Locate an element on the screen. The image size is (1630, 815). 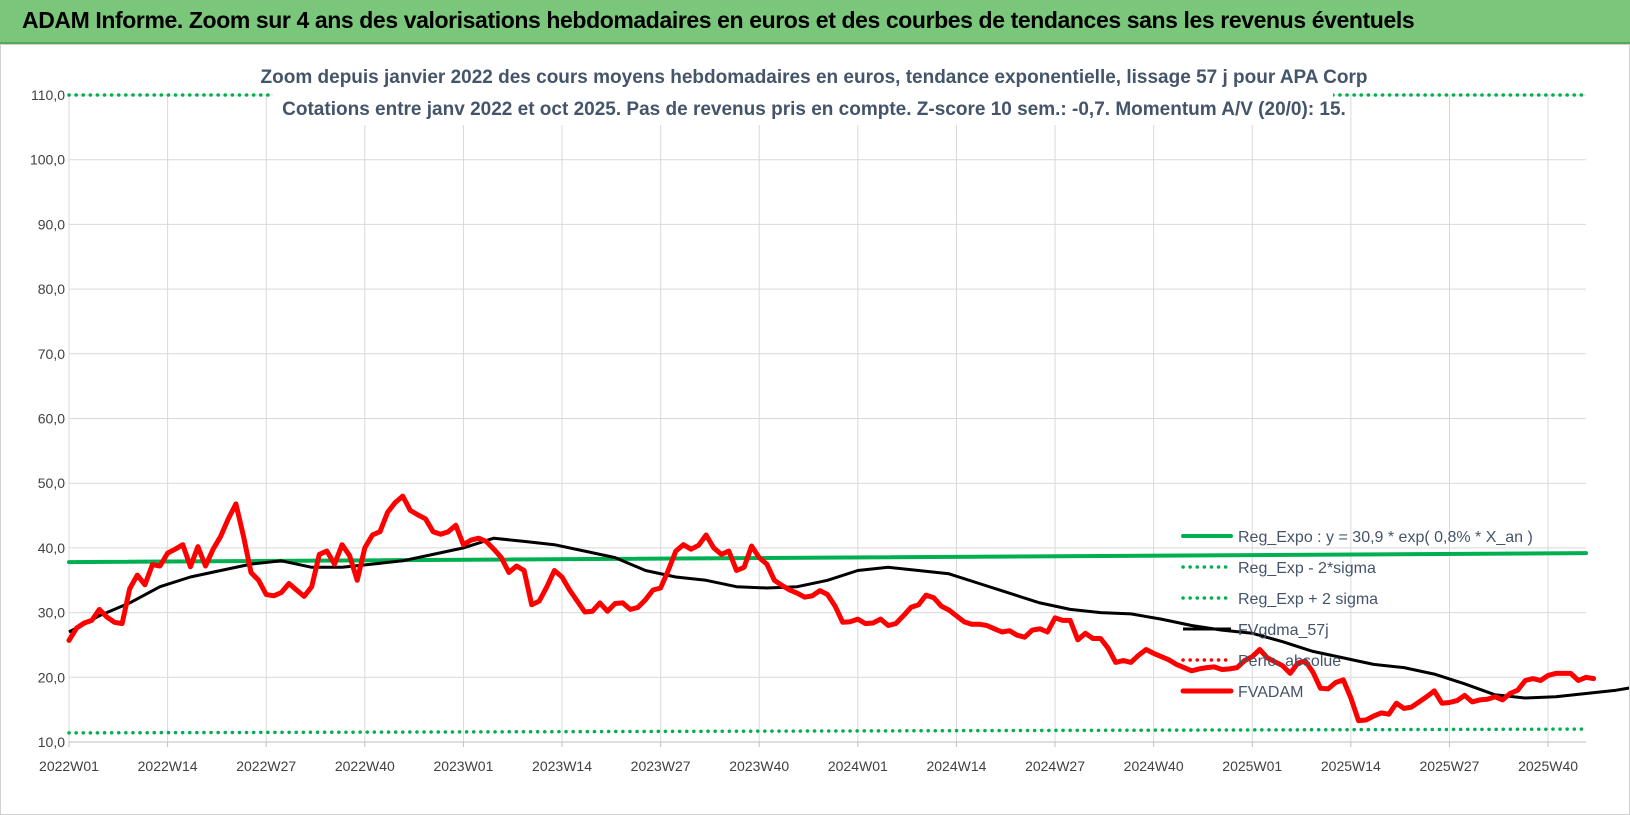
y-tick-label: 70,0 is located at coordinates (51, 354).